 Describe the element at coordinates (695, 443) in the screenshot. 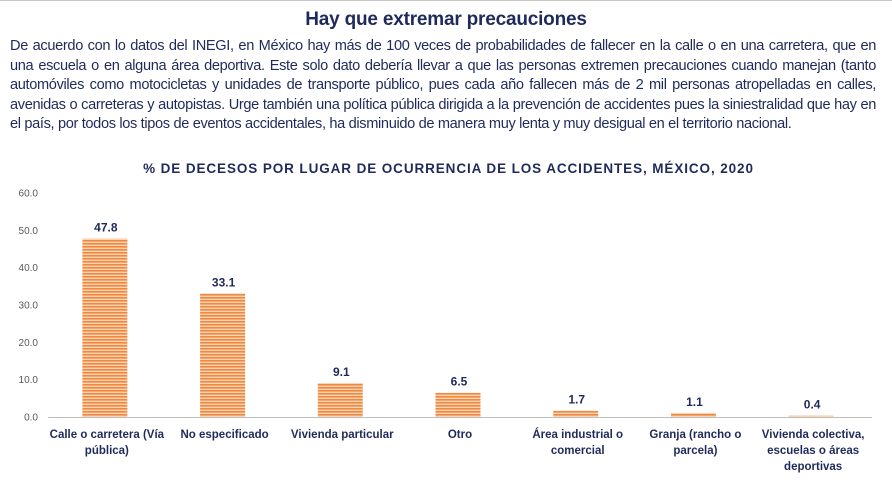

I see `x-tick-label: Granja (rancho o parcela)` at that location.